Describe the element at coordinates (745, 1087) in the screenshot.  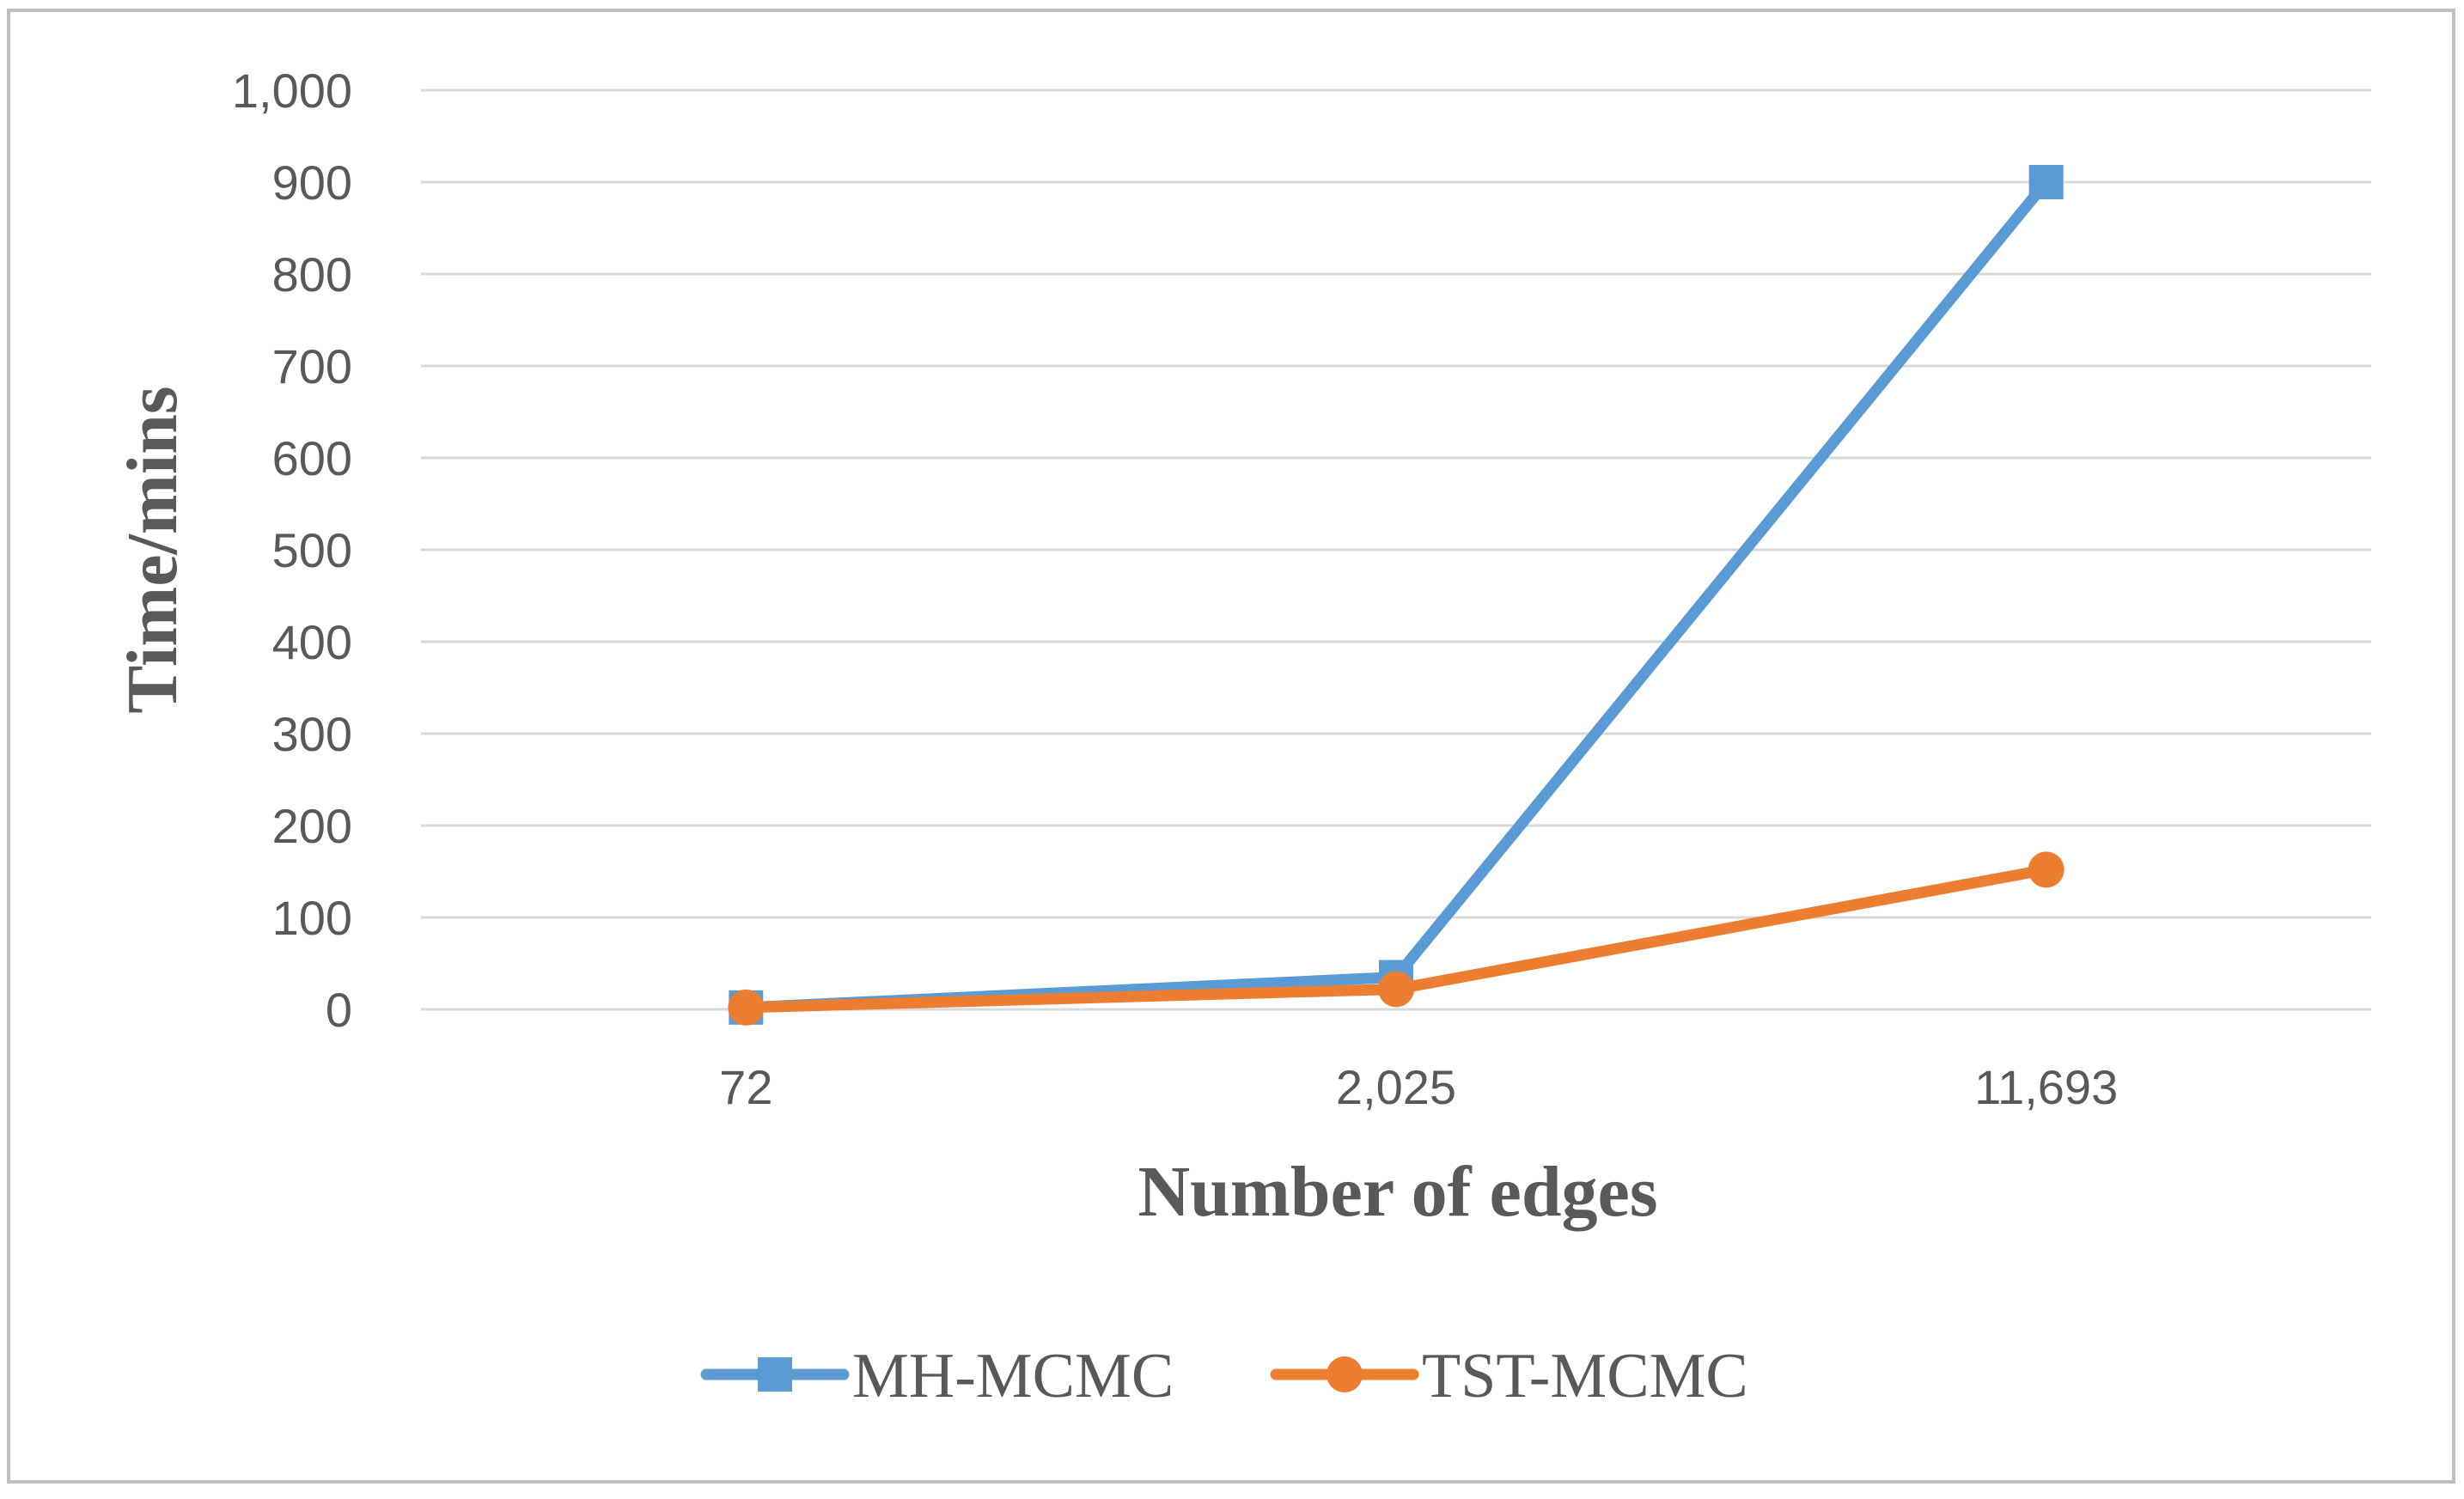
I see `x-tick-label: 72` at that location.